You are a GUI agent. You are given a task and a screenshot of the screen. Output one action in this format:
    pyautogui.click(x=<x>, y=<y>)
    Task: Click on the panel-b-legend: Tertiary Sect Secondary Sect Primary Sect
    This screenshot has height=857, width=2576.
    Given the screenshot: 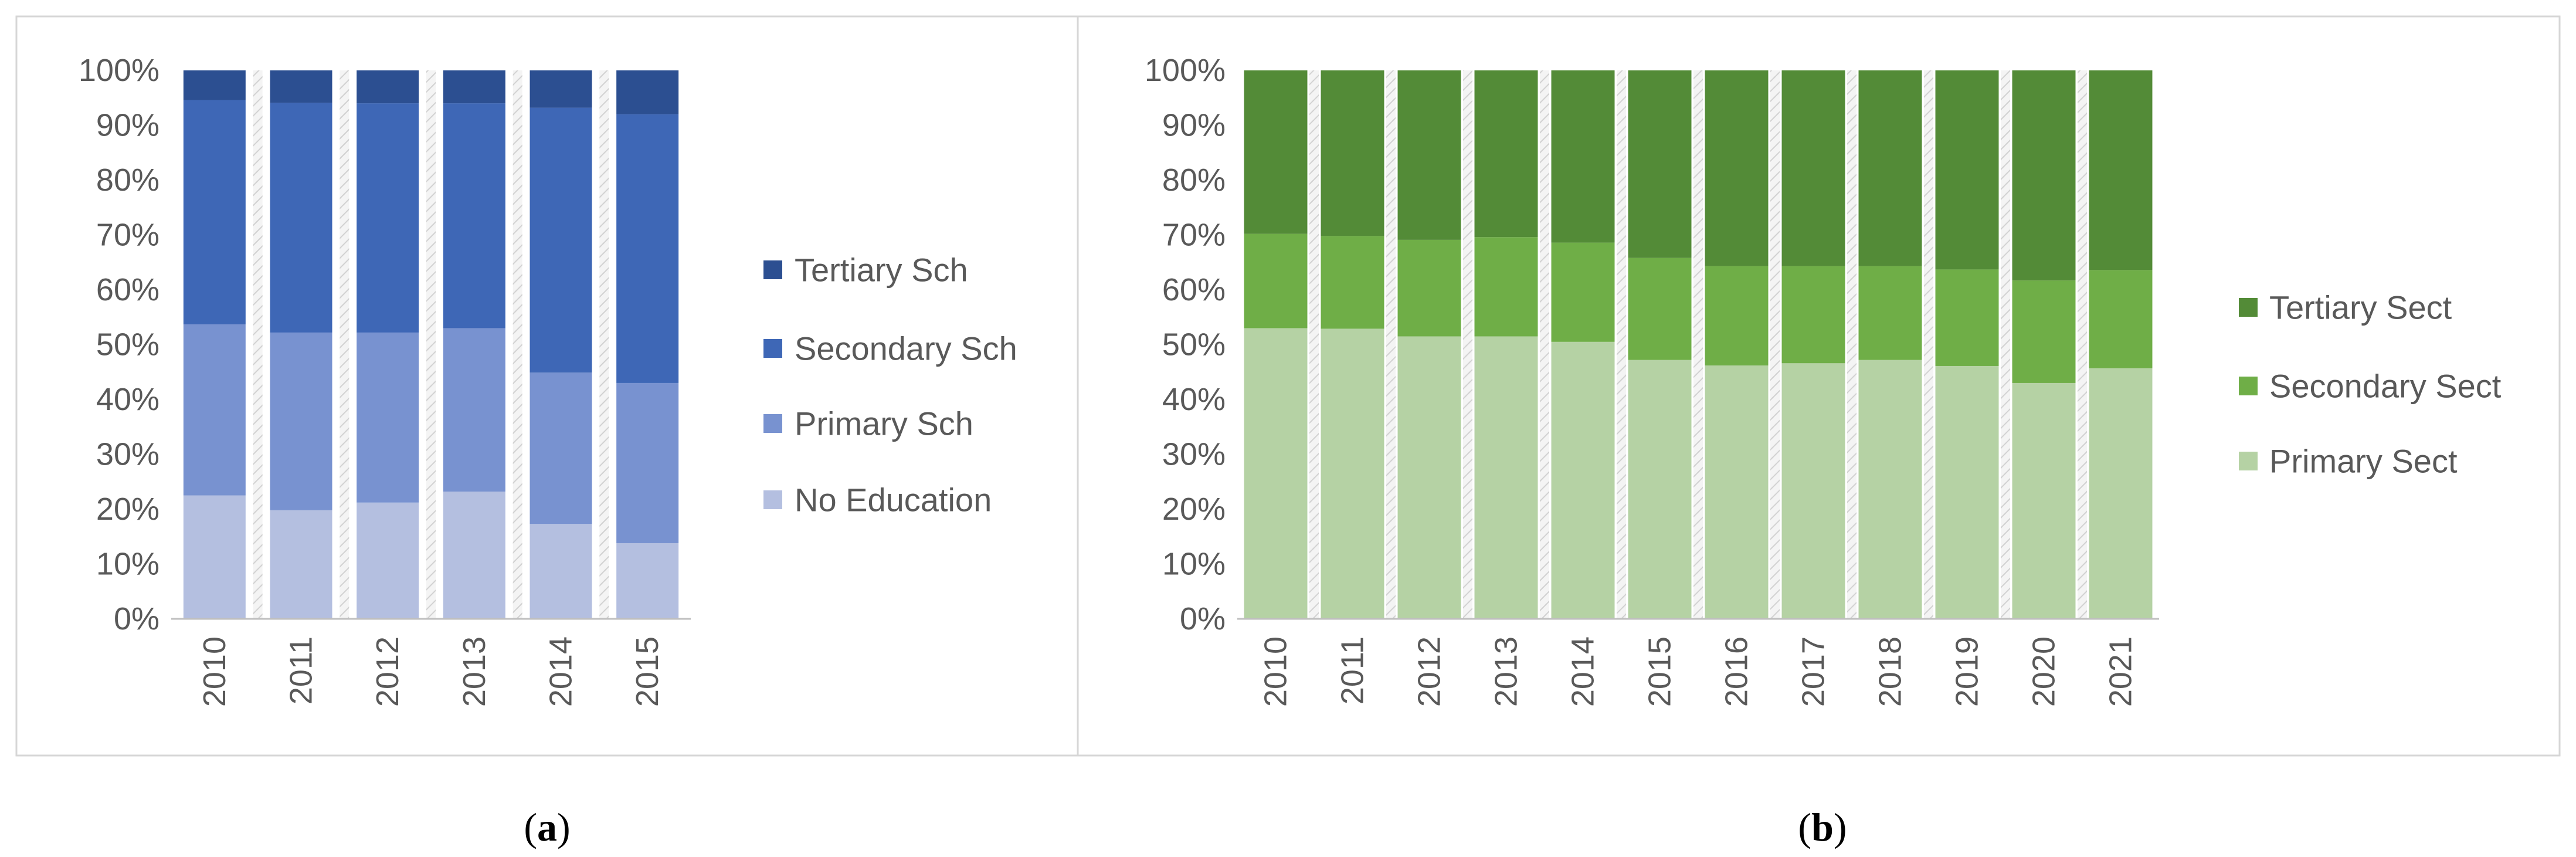 What is the action you would take?
    pyautogui.click(x=2370, y=385)
    